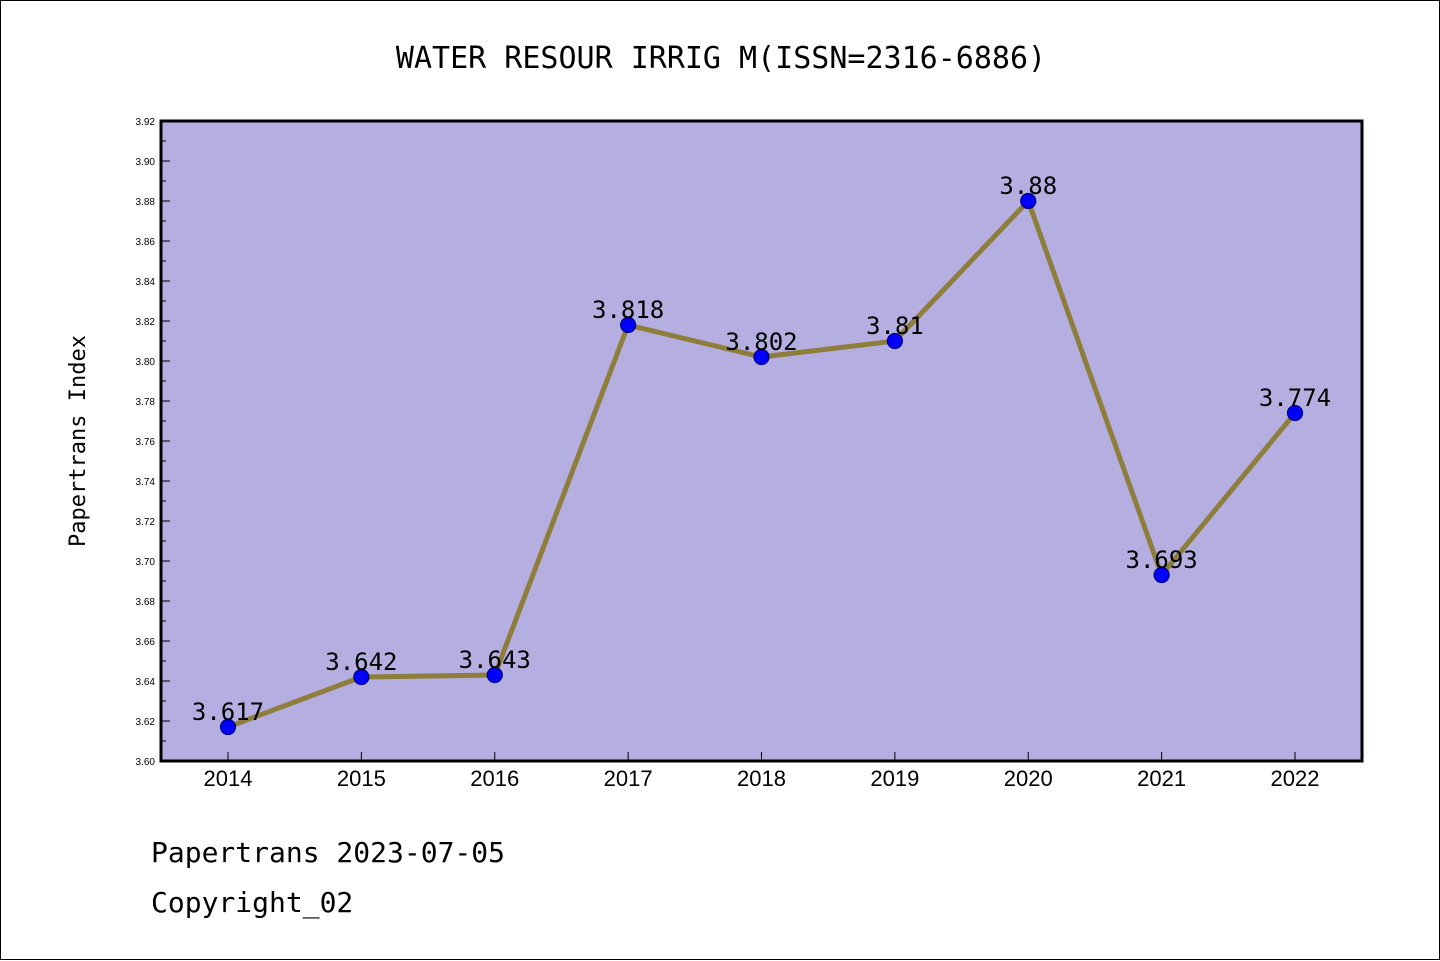 The width and height of the screenshot is (1440, 961). What do you see at coordinates (495, 660) in the screenshot?
I see `data-label: 3.643` at bounding box center [495, 660].